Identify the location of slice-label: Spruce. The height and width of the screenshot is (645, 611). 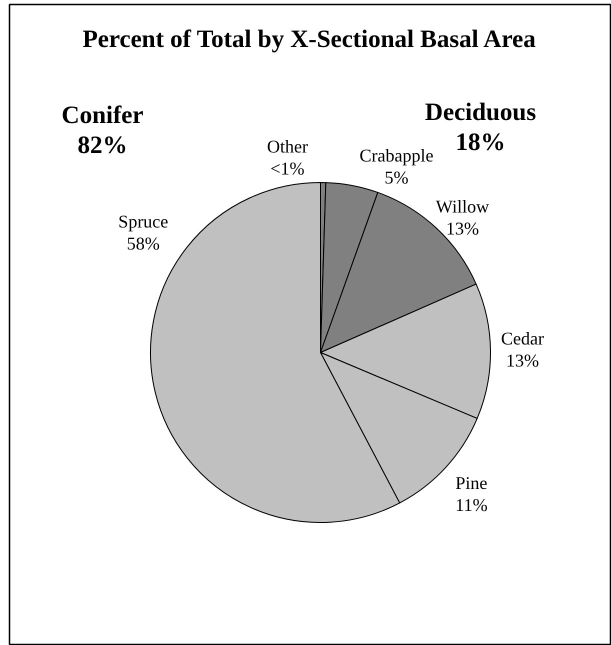
(143, 222).